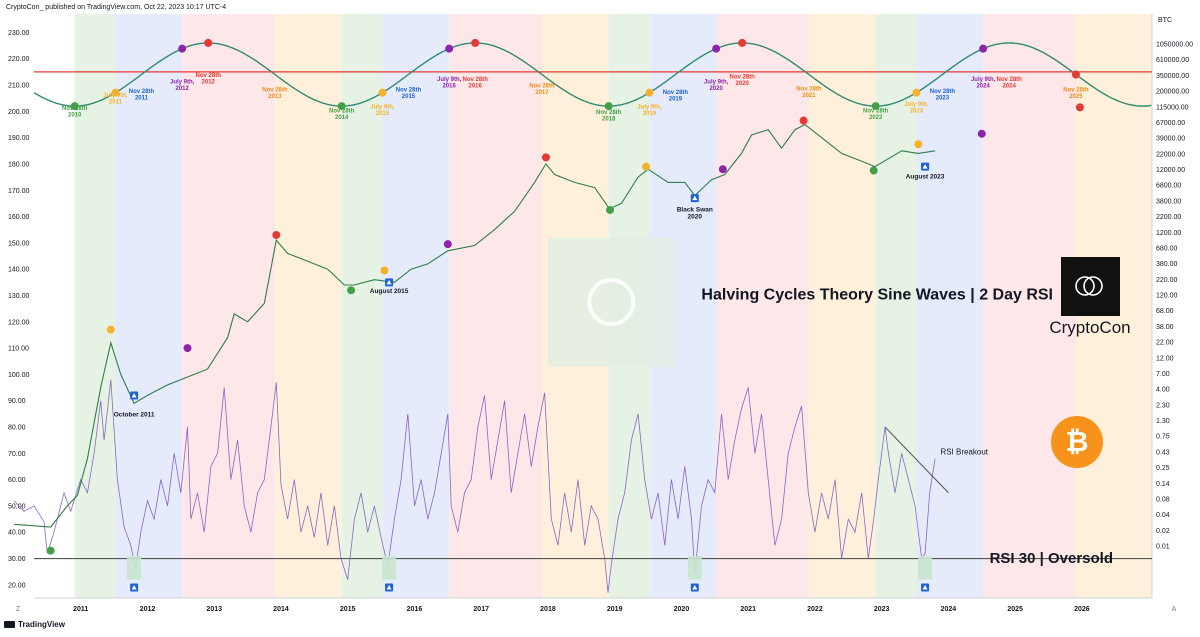  Describe the element at coordinates (542, 93) in the screenshot. I see `wave-label-year: 2017` at that location.